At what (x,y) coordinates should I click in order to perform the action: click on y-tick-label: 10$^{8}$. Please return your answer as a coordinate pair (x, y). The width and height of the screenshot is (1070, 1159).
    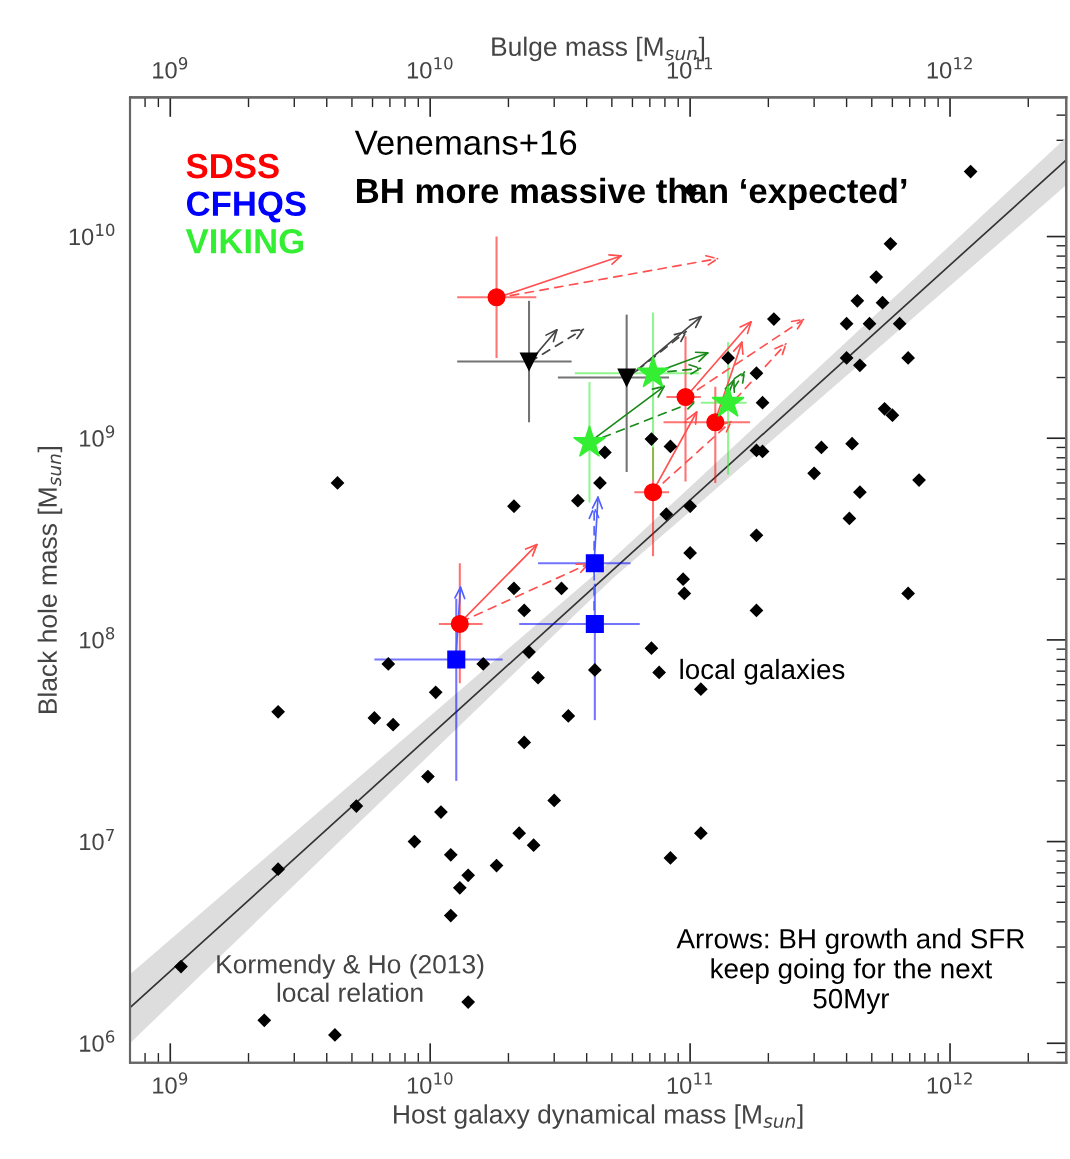
    Looking at the image, I should click on (97, 637).